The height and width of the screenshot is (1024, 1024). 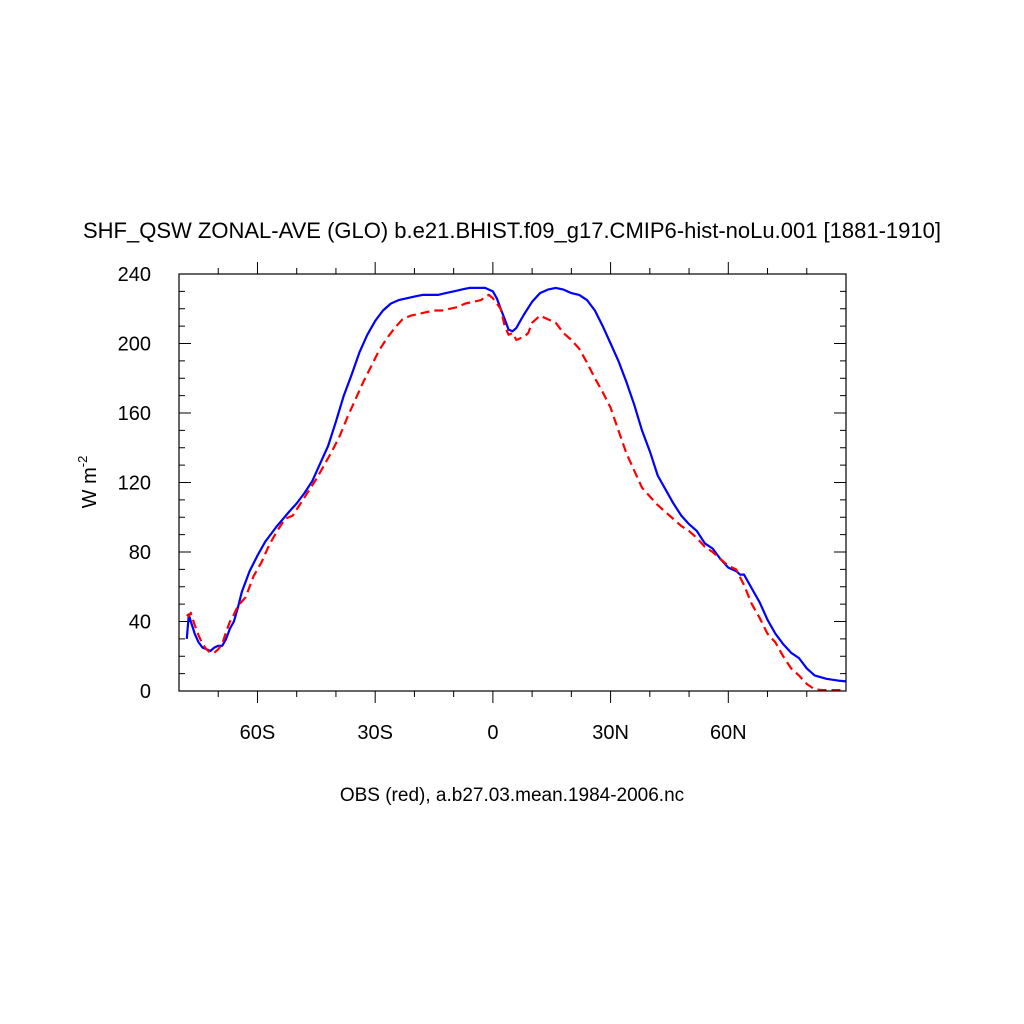 What do you see at coordinates (134, 414) in the screenshot?
I see `y-tick-label: 160` at bounding box center [134, 414].